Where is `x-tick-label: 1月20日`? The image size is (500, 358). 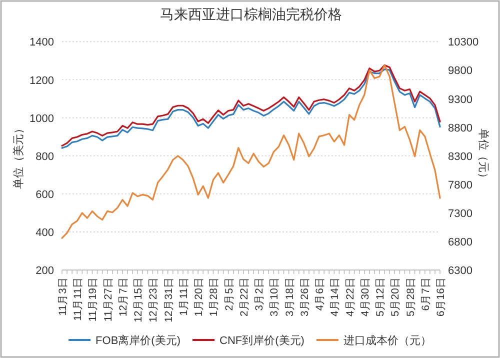 x-tick-label: 1月20日 is located at coordinates (199, 297).